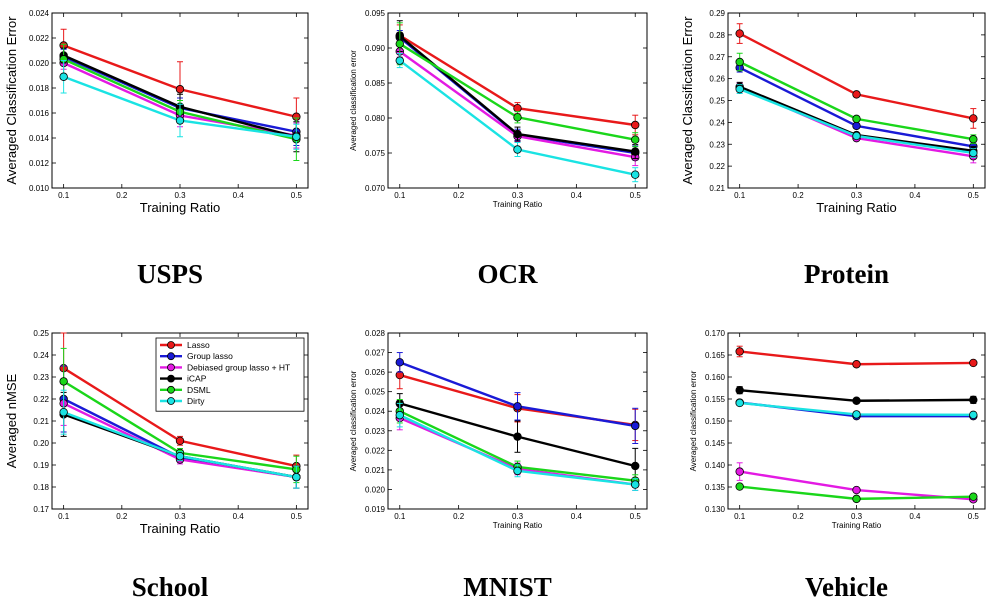 This screenshot has height=598, width=988. I want to click on y-tick-label: 0.25, so click(717, 101).